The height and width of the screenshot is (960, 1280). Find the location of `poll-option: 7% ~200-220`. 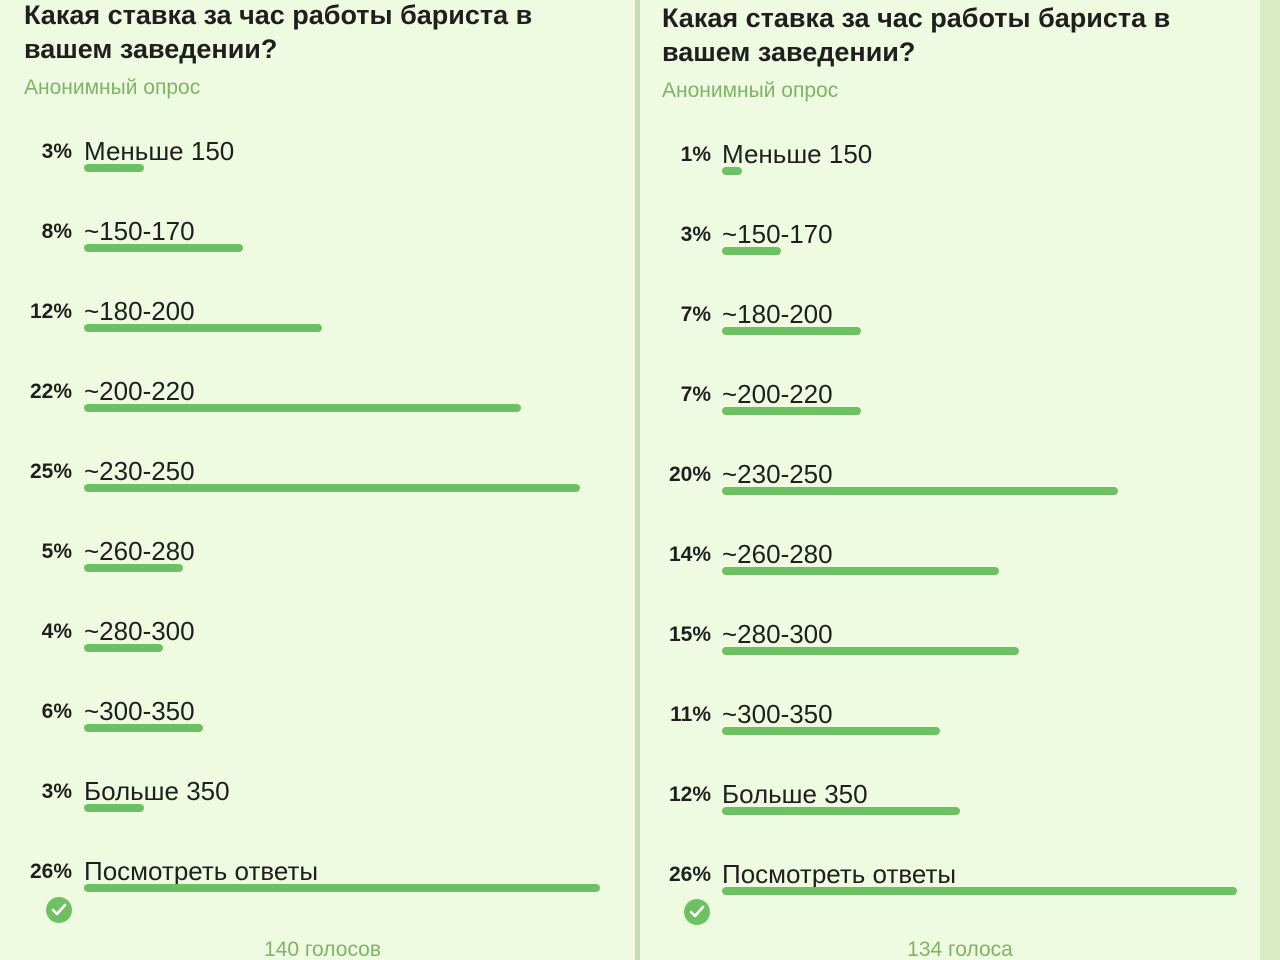

poll-option: 7% ~200-220 is located at coordinates (950, 409).